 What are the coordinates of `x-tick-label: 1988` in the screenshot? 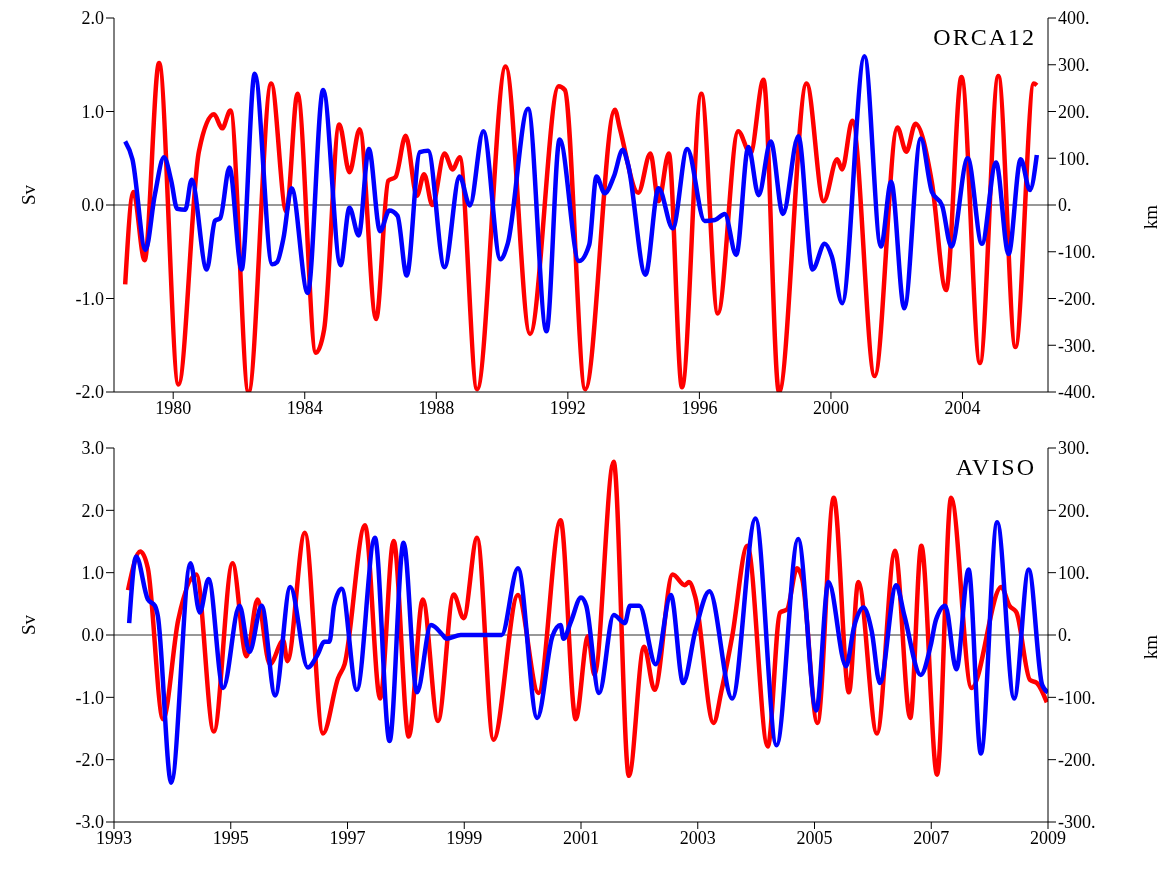 It's located at (436, 407).